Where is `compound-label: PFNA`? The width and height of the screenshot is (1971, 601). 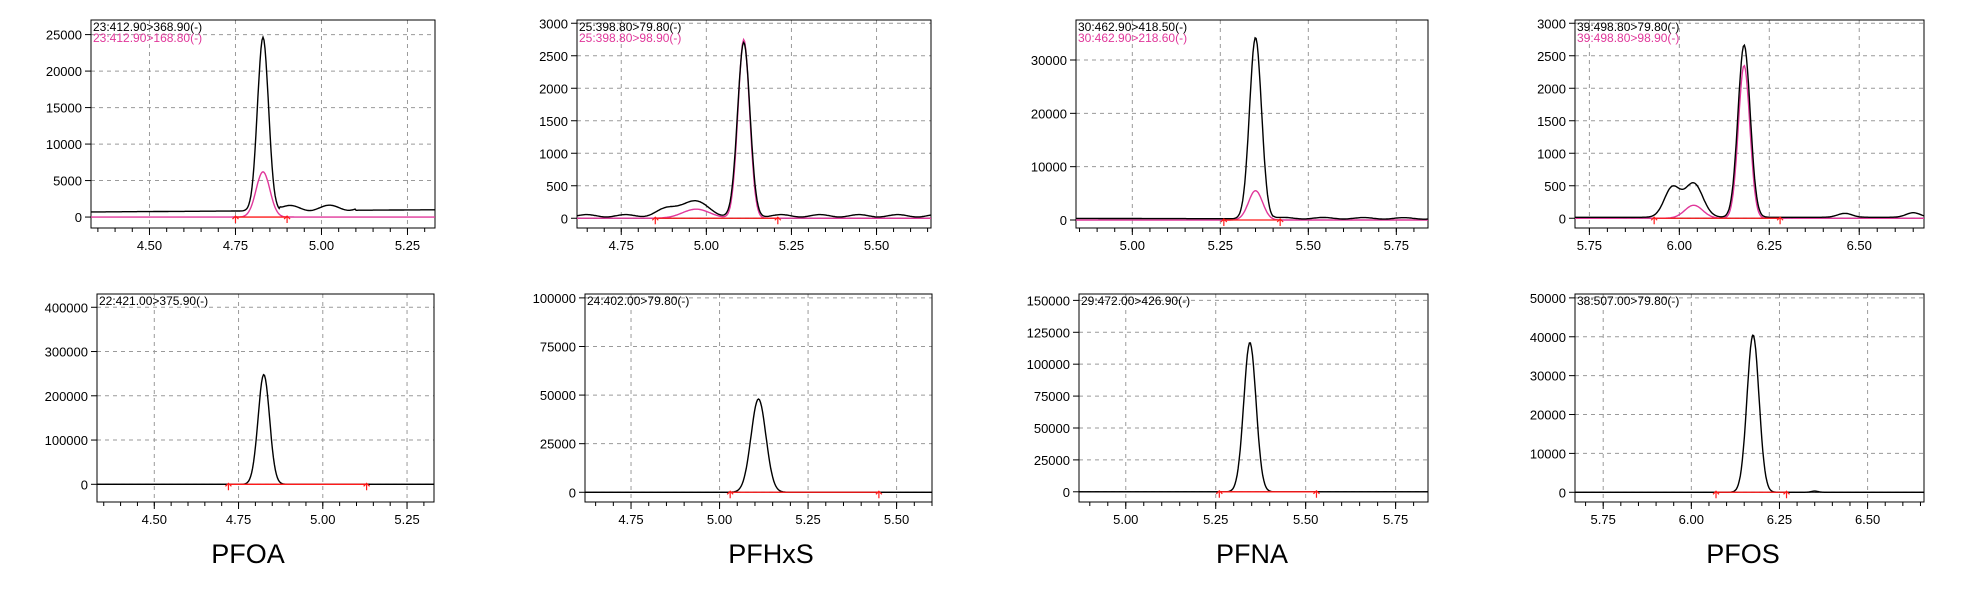 compound-label: PFNA is located at coordinates (1252, 554).